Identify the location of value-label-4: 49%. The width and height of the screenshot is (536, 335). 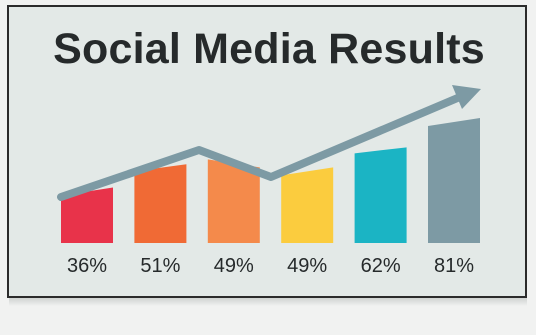
(307, 266).